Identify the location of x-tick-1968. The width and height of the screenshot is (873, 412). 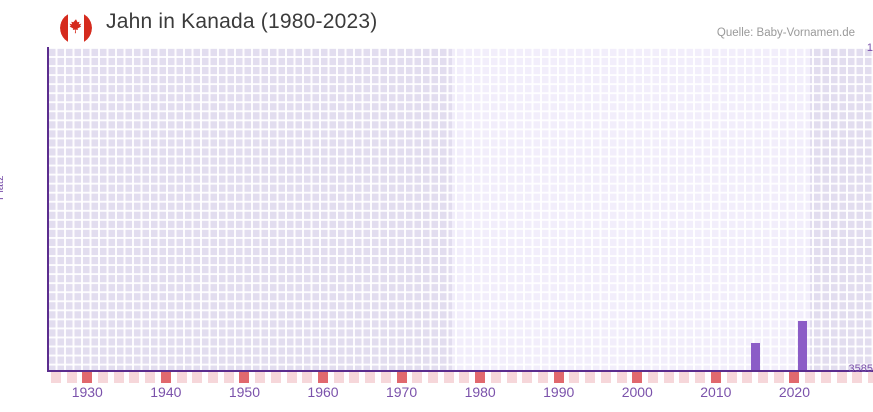
(385, 377).